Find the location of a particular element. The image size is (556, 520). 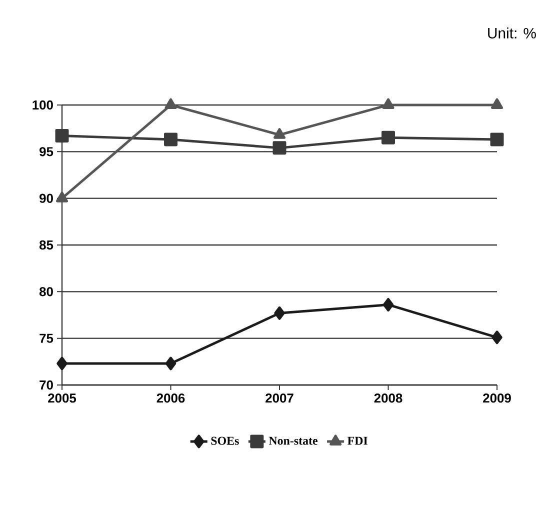

y-tick-label: 90 is located at coordinates (46, 198).